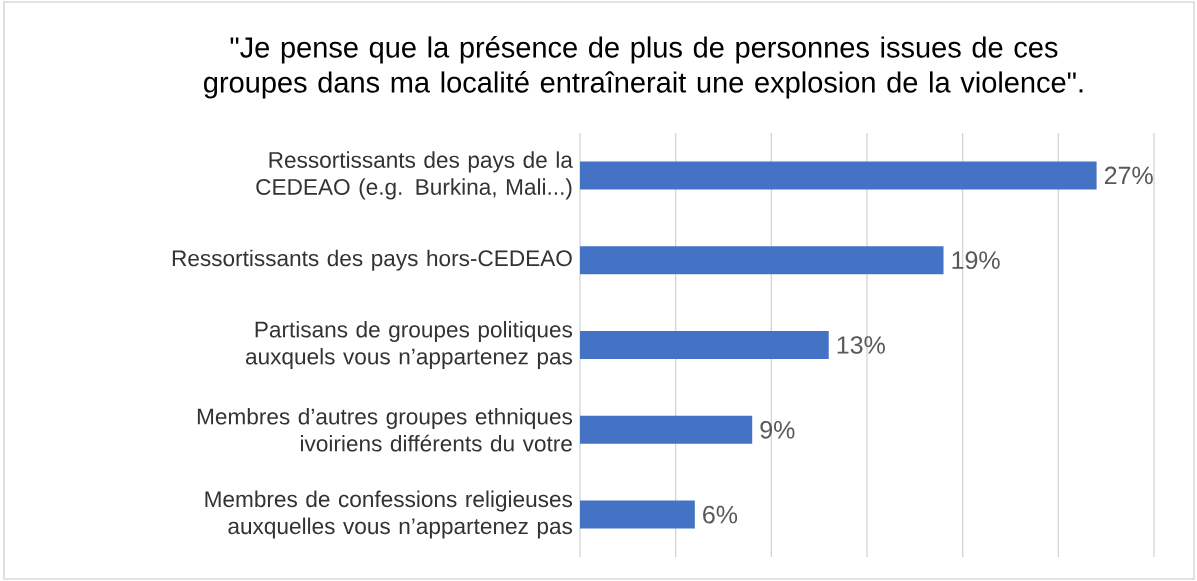 This screenshot has height=581, width=1197. I want to click on data-label: 6%, so click(720, 514).